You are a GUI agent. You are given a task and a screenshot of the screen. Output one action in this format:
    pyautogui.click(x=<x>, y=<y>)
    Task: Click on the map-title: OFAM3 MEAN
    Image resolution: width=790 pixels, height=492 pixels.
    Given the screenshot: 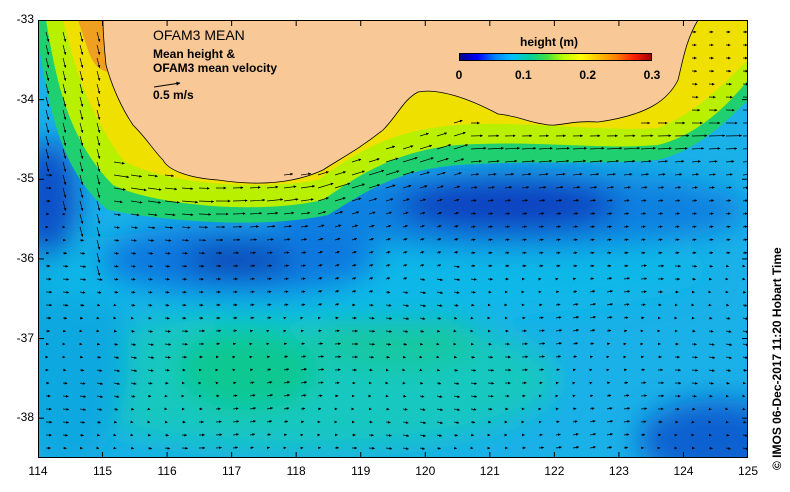 What is the action you would take?
    pyautogui.click(x=199, y=35)
    